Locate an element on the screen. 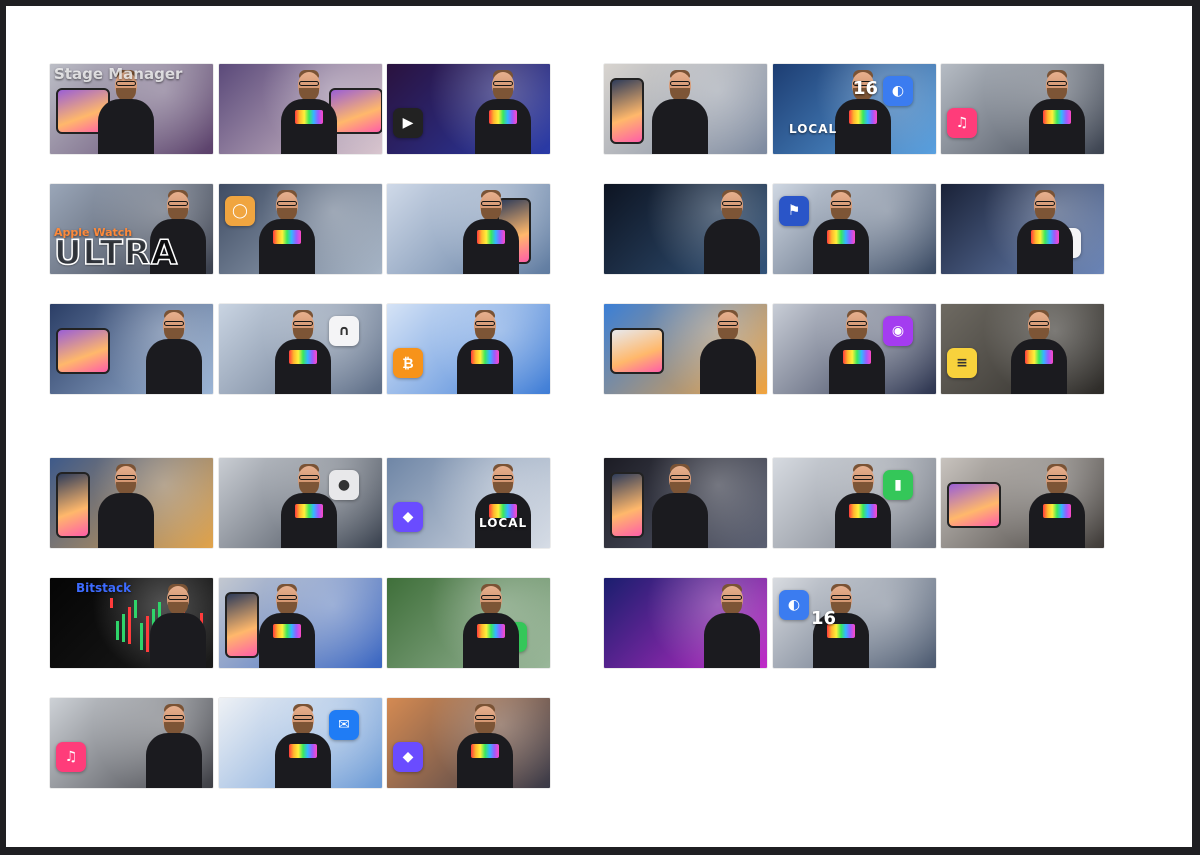  video-thumbnail: Stage Manager is located at coordinates (131, 109).